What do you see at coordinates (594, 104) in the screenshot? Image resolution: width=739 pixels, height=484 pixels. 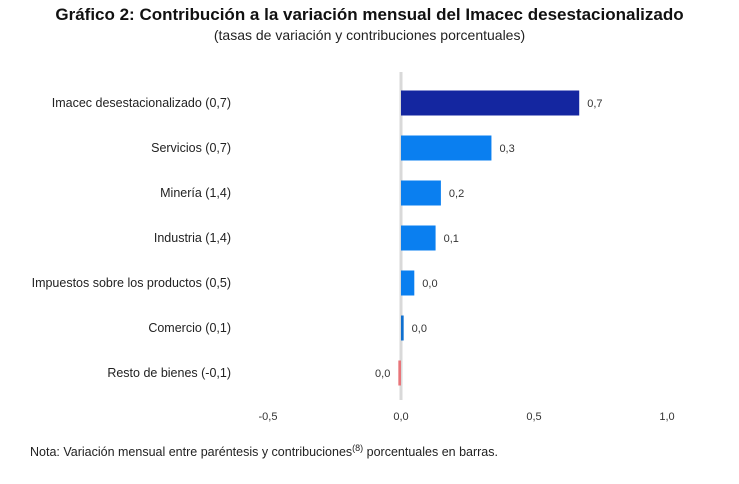 I see `data-label: 0,7` at bounding box center [594, 104].